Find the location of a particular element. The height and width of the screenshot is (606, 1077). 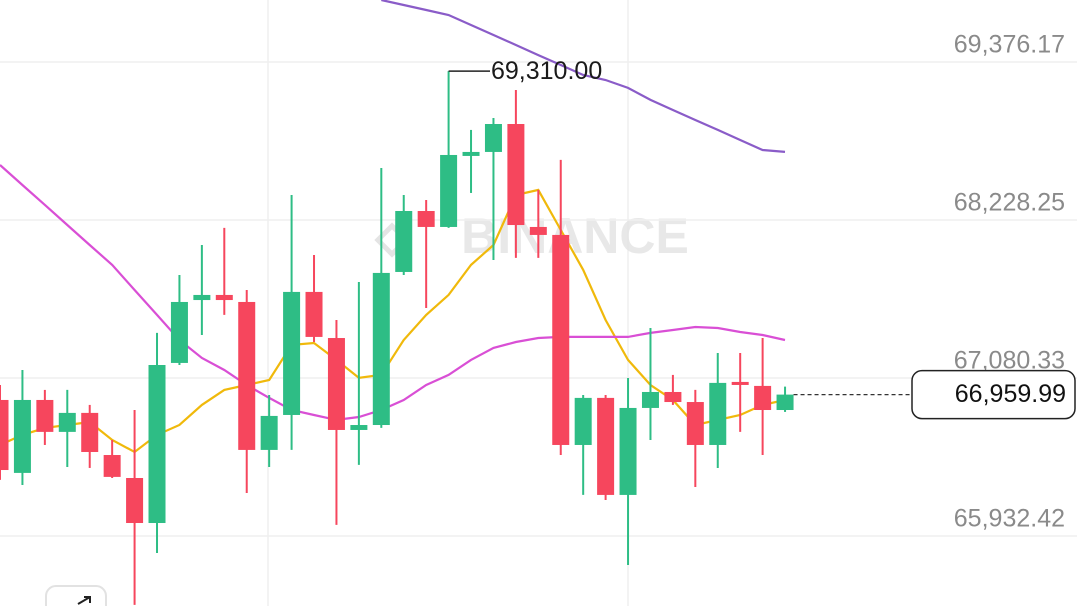

last-price-box is located at coordinates (993, 394).